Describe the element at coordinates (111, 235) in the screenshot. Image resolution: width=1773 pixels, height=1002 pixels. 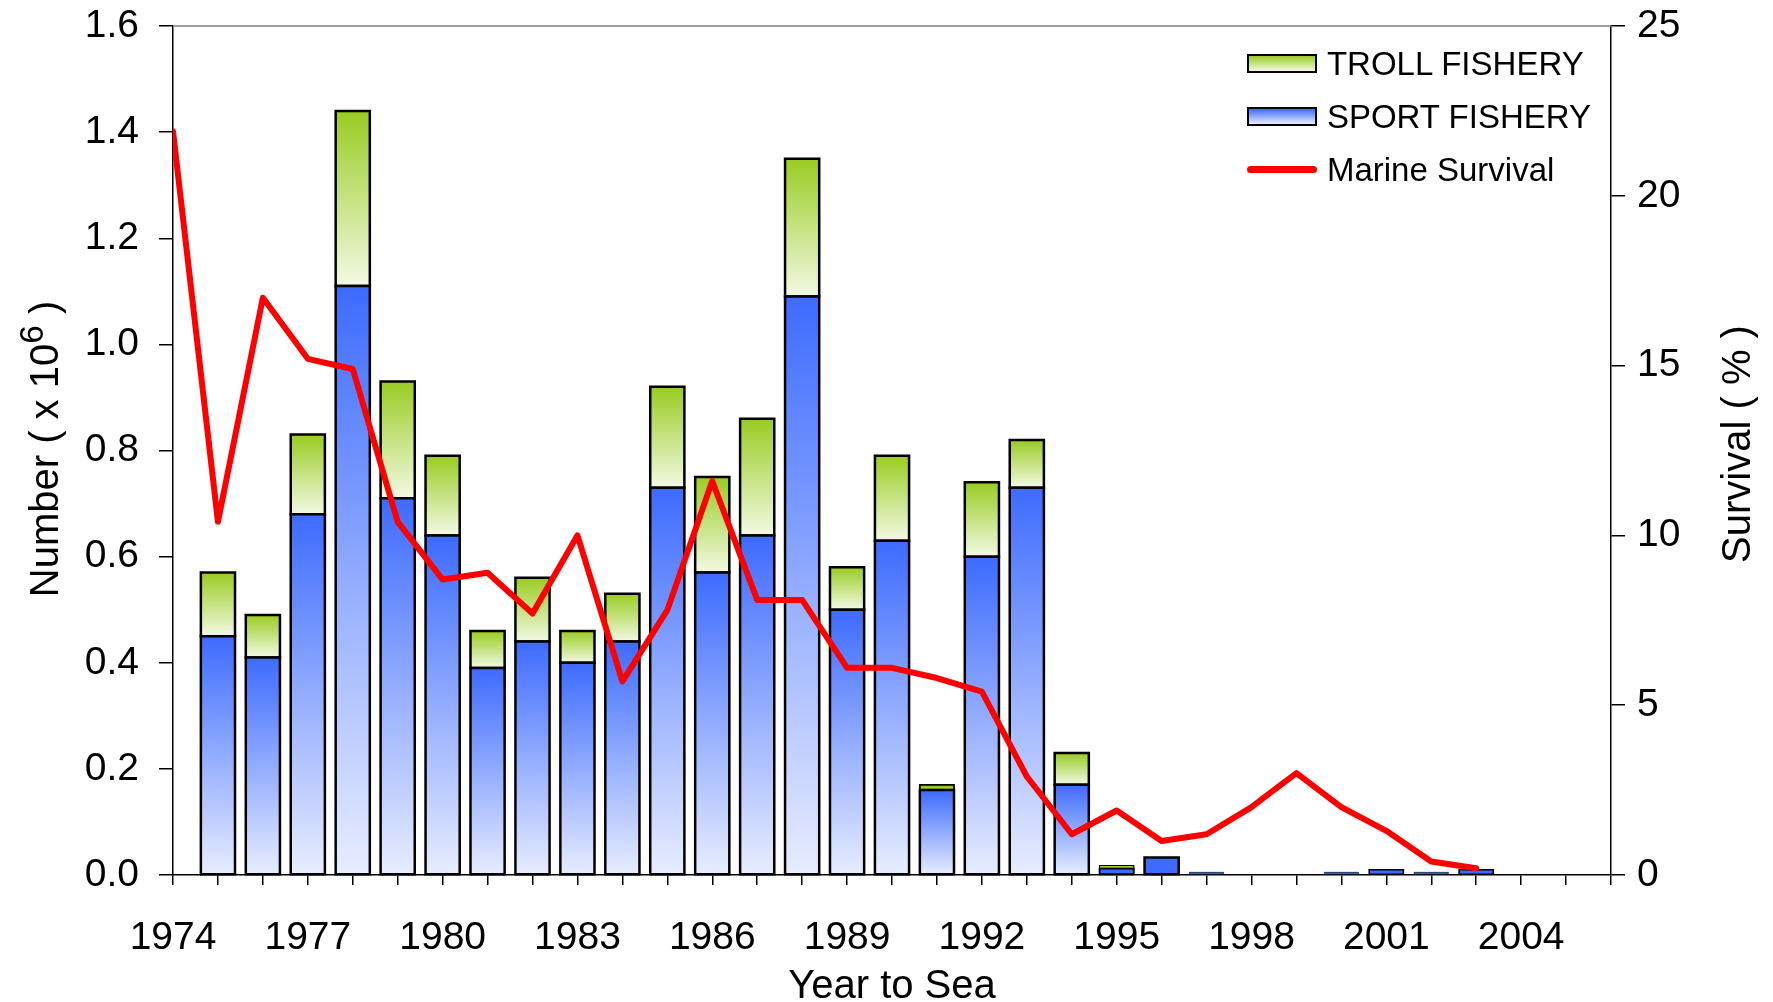
I see `y-tick-label: 1.2` at that location.